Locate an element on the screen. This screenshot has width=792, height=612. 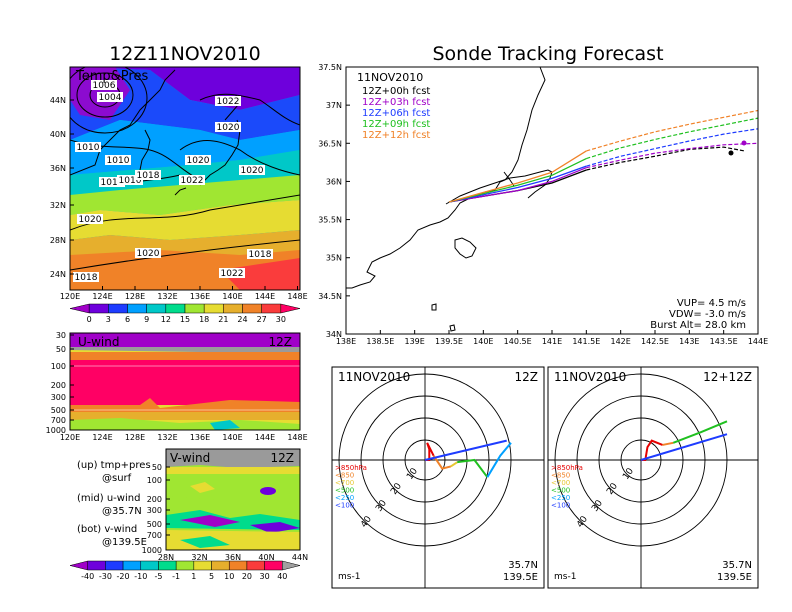
surface-lat-tick: 40N is located at coordinates (58, 134).